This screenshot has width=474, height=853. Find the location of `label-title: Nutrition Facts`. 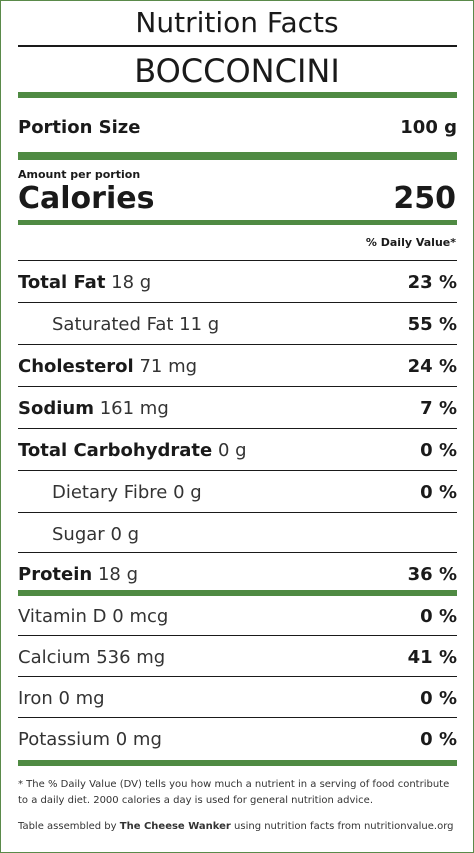

label-title: Nutrition Facts is located at coordinates (237, 22).